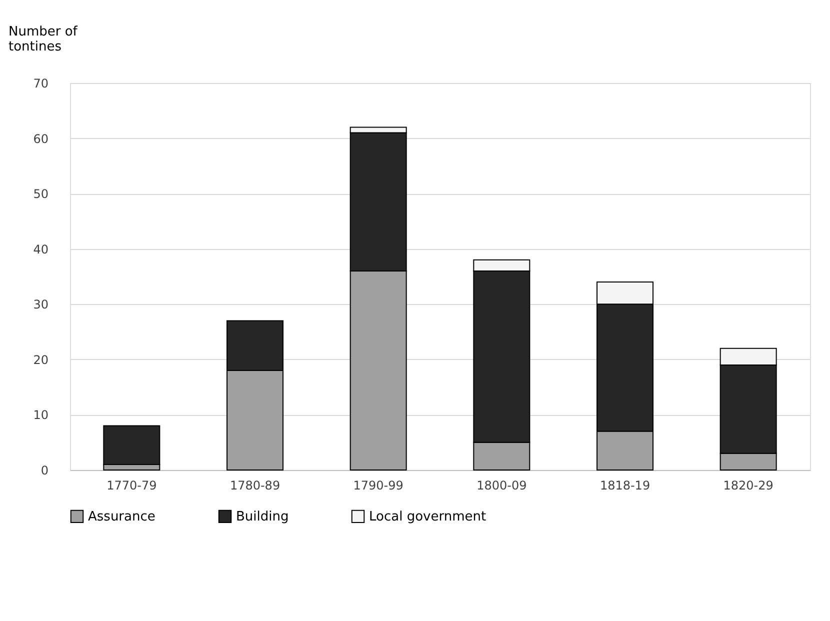 This screenshot has width=830, height=621. What do you see at coordinates (501, 485) in the screenshot?
I see `x-tick-label: 1800-09` at bounding box center [501, 485].